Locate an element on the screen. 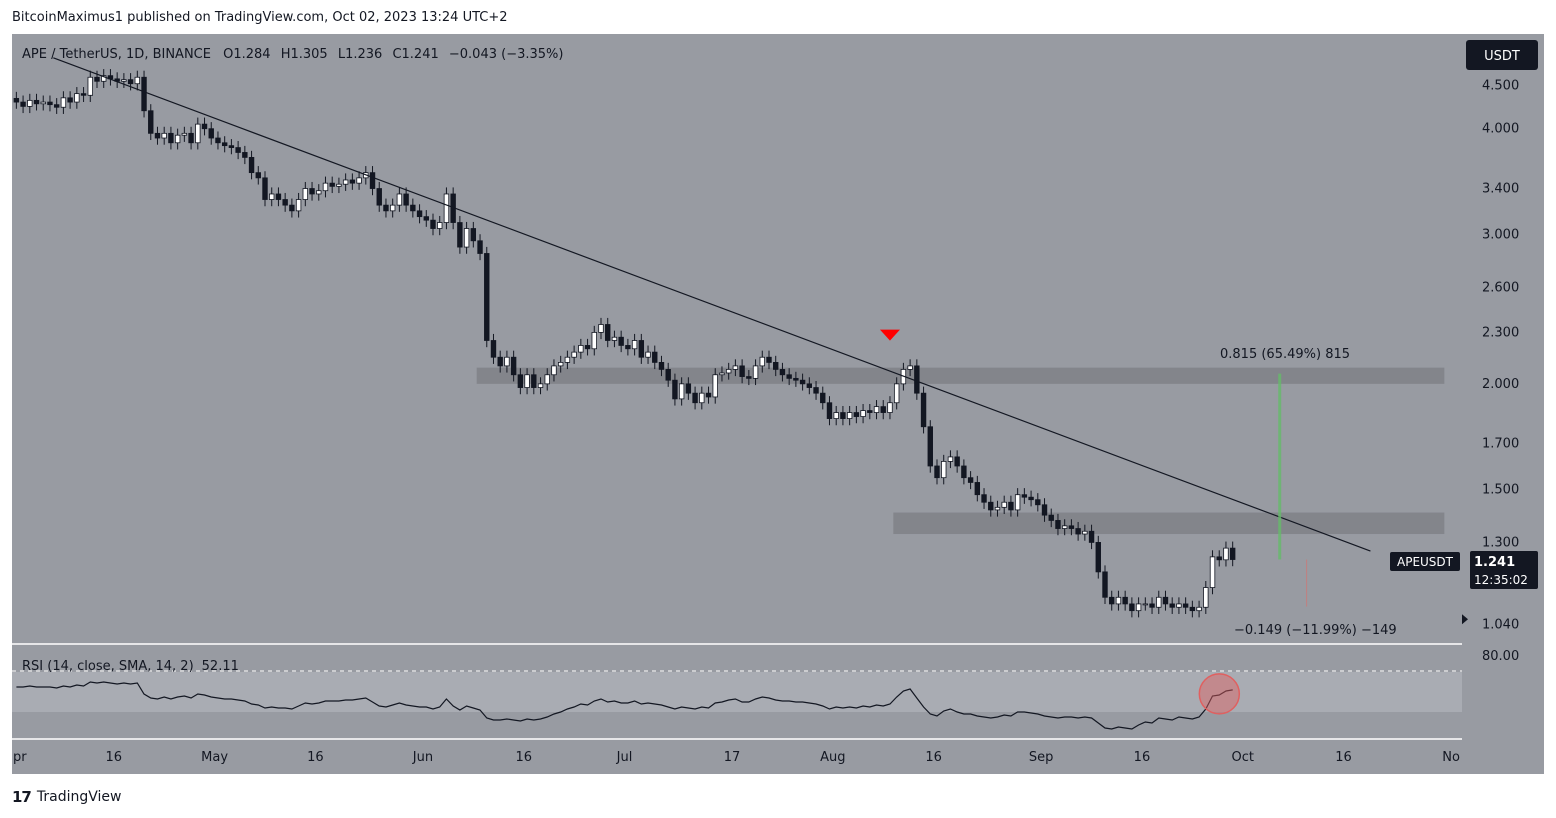 The width and height of the screenshot is (1556, 818). time-tick-label: No is located at coordinates (1451, 757).